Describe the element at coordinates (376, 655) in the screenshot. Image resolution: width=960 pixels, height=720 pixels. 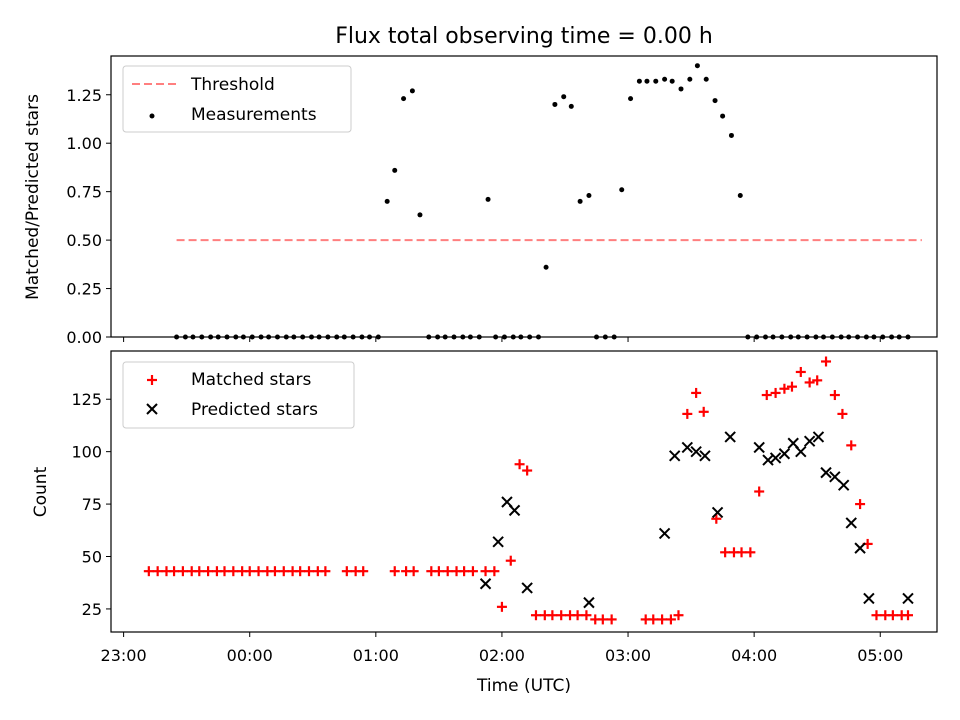
I see `x-tick-label: 01:00` at that location.